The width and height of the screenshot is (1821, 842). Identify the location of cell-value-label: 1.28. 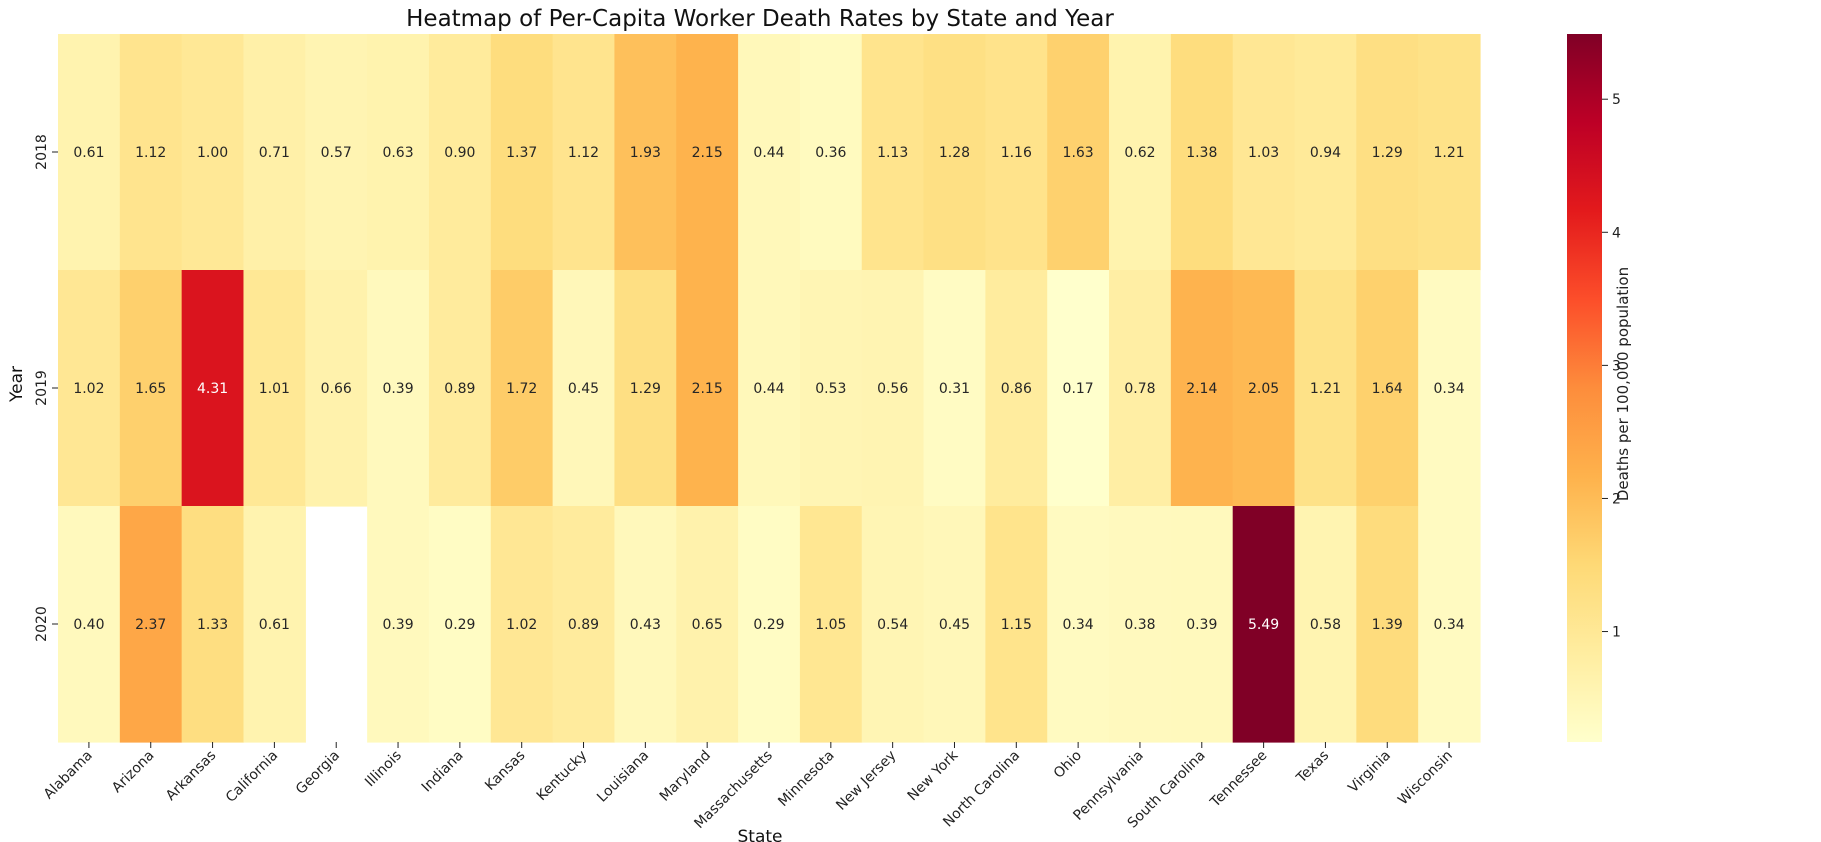
(954, 153).